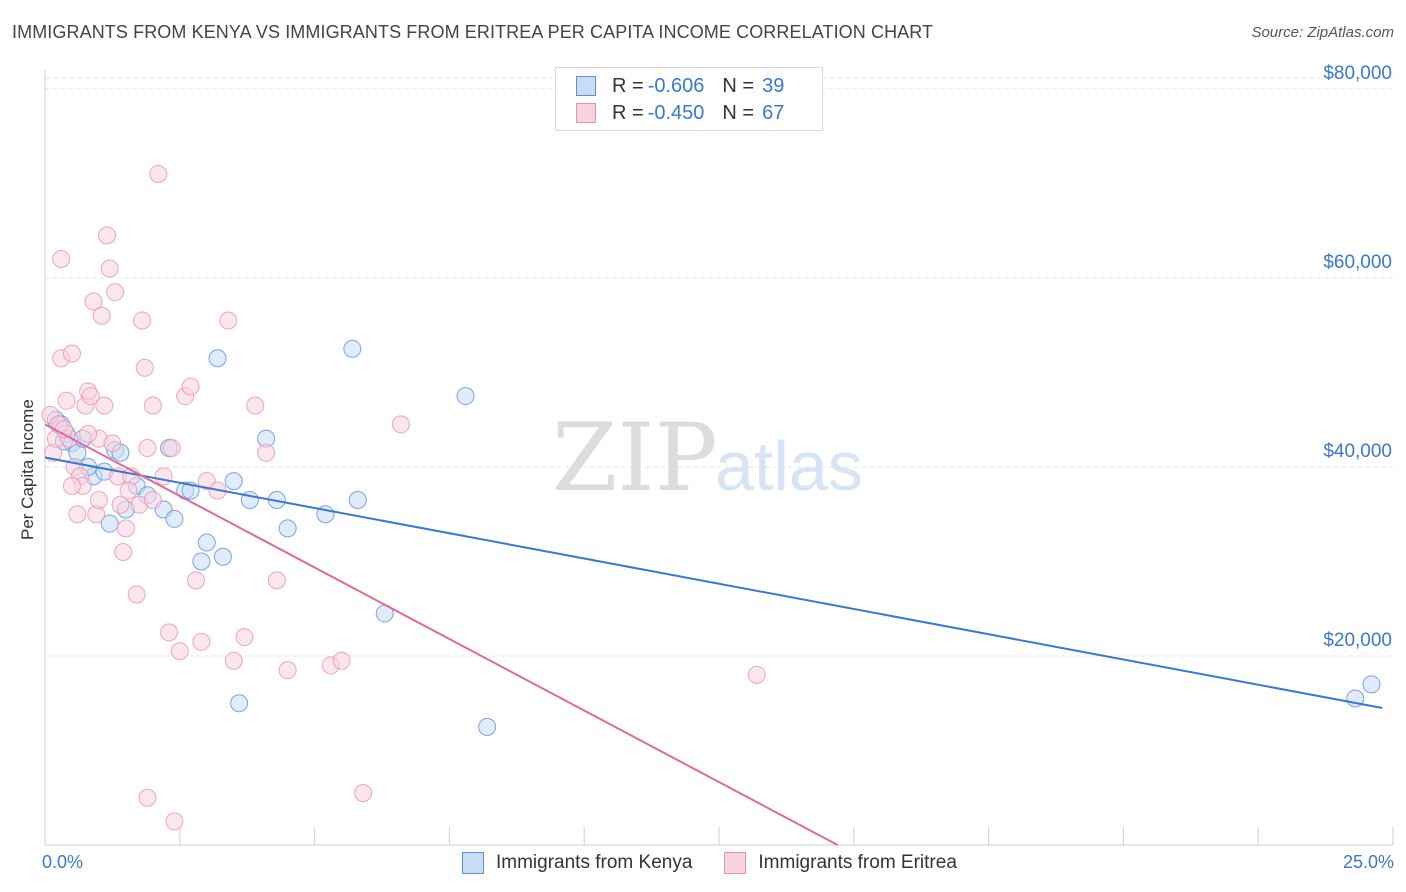 The image size is (1406, 892). What do you see at coordinates (789, 466) in the screenshot?
I see `watermark-atlas: atlas` at bounding box center [789, 466].